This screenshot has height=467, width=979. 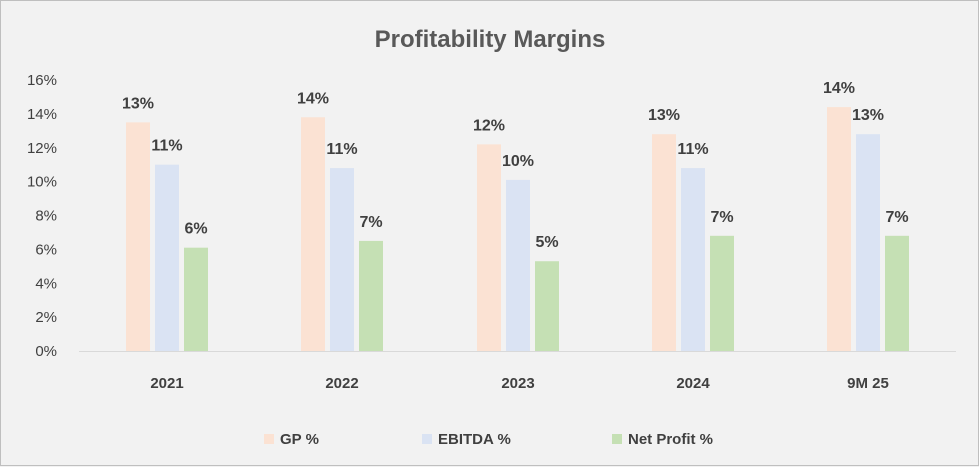 What do you see at coordinates (46, 283) in the screenshot?
I see `y-tick-label: 4%` at bounding box center [46, 283].